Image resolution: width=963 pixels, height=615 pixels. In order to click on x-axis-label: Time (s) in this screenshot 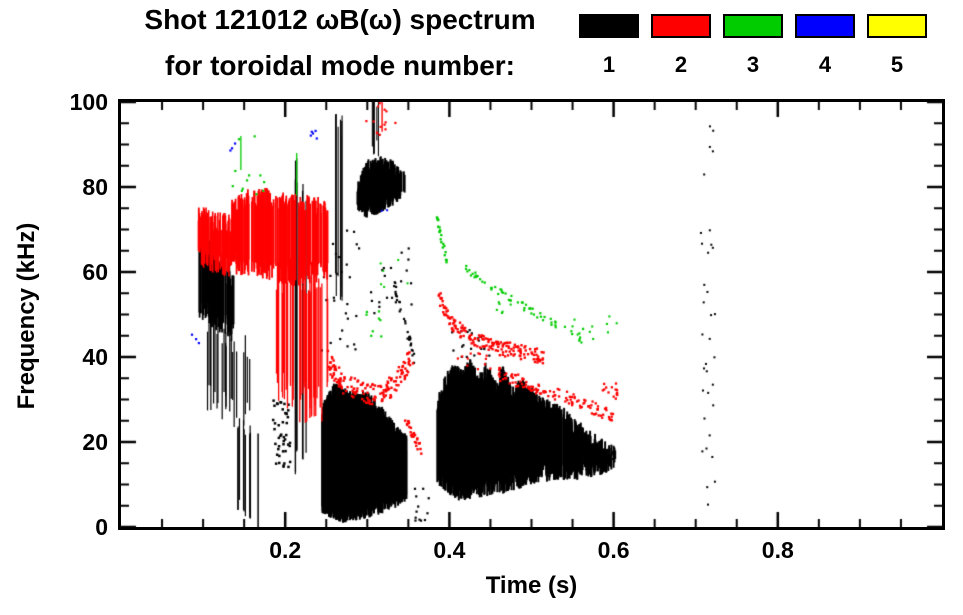, I will do `click(531, 585)`.